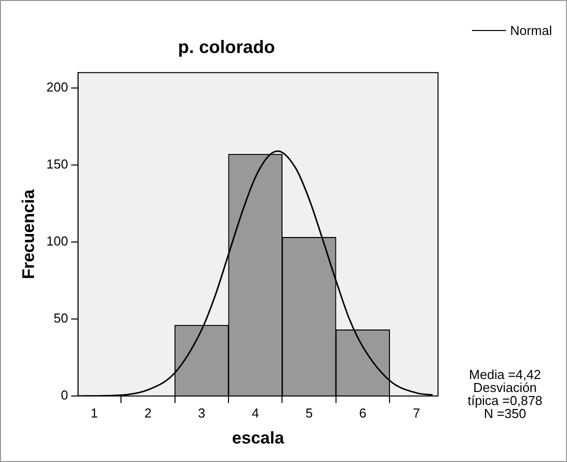  Describe the element at coordinates (505, 394) in the screenshot. I see `text: Desviación típica =0,878` at that location.